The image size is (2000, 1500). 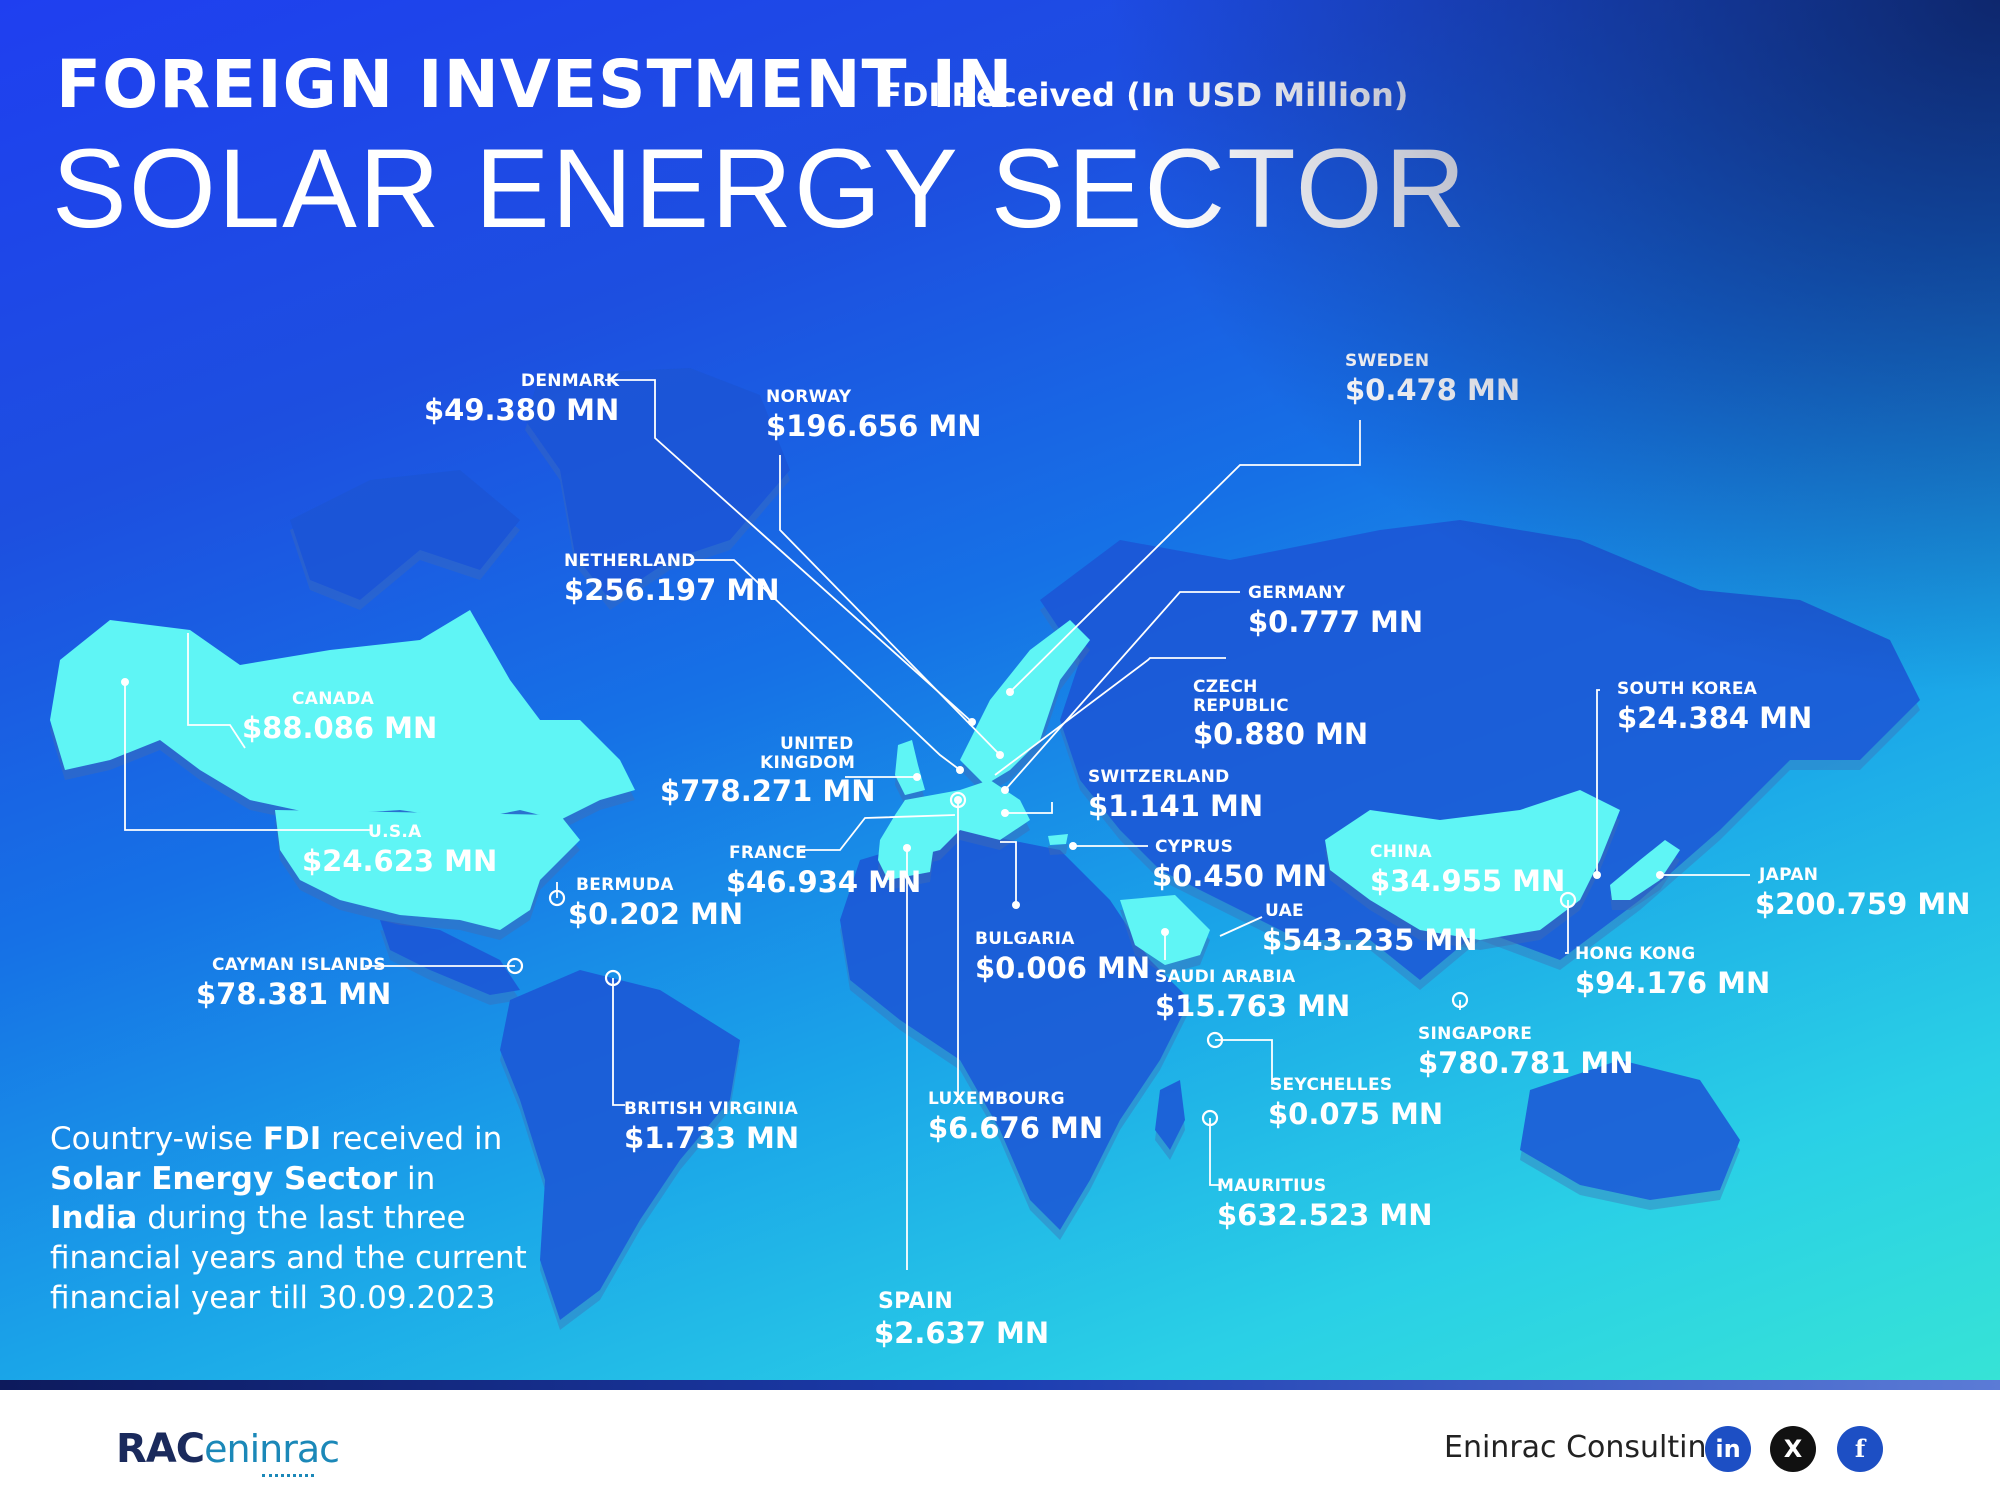 What do you see at coordinates (400, 850) in the screenshot?
I see `label-usa: U.S.A $24.623 MN` at bounding box center [400, 850].